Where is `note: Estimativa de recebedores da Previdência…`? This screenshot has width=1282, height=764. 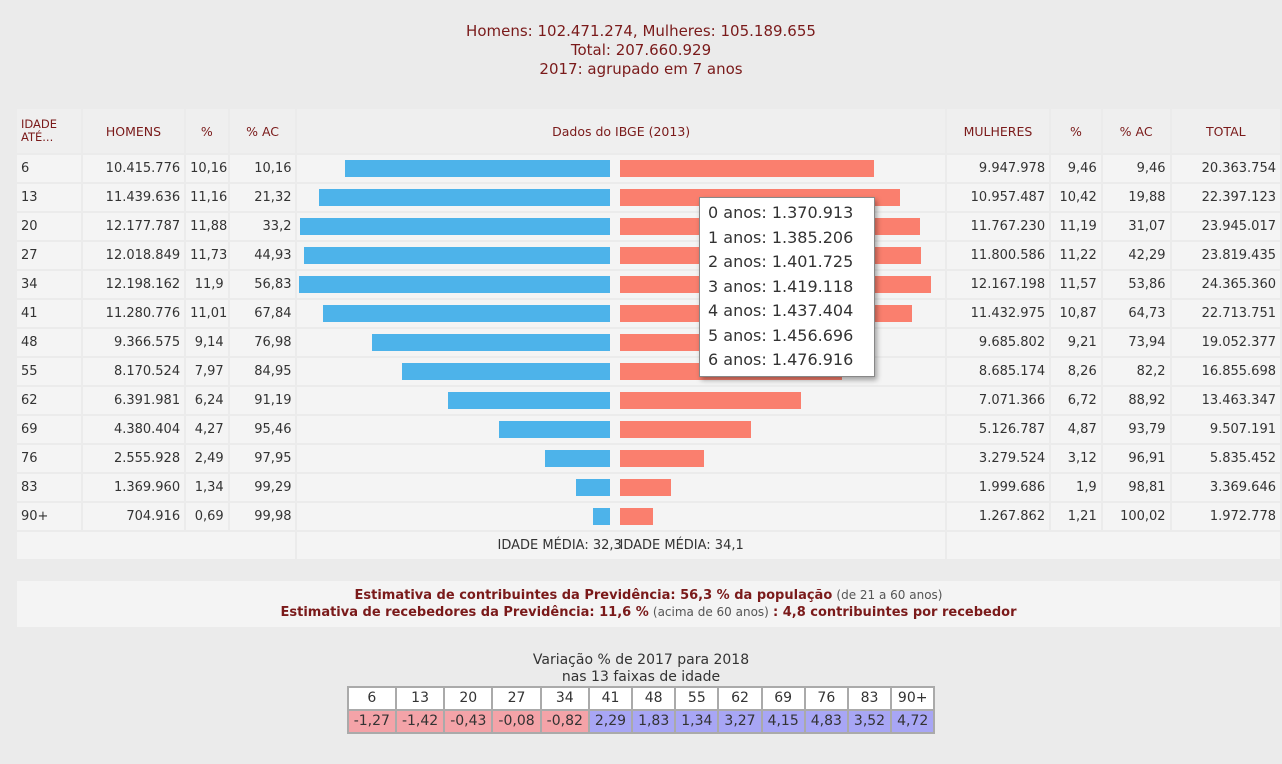
note: Estimativa de recebedores da Previdência… is located at coordinates (464, 612).